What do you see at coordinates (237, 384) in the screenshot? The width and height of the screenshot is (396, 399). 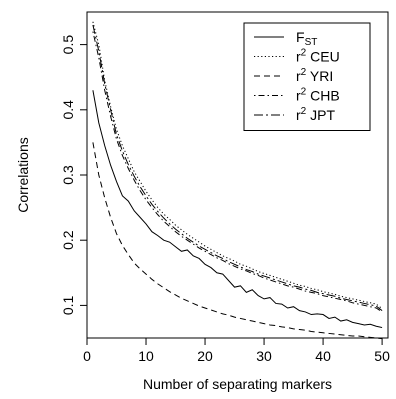 I see `x-axis-title: Number of separating markers` at bounding box center [237, 384].